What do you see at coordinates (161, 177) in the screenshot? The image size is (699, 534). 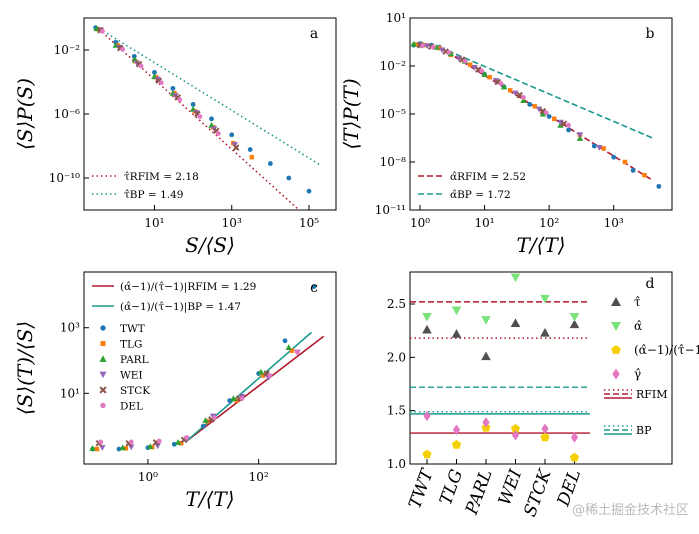 I see `legend-label: τ̂RFIM = 2.18` at bounding box center [161, 177].